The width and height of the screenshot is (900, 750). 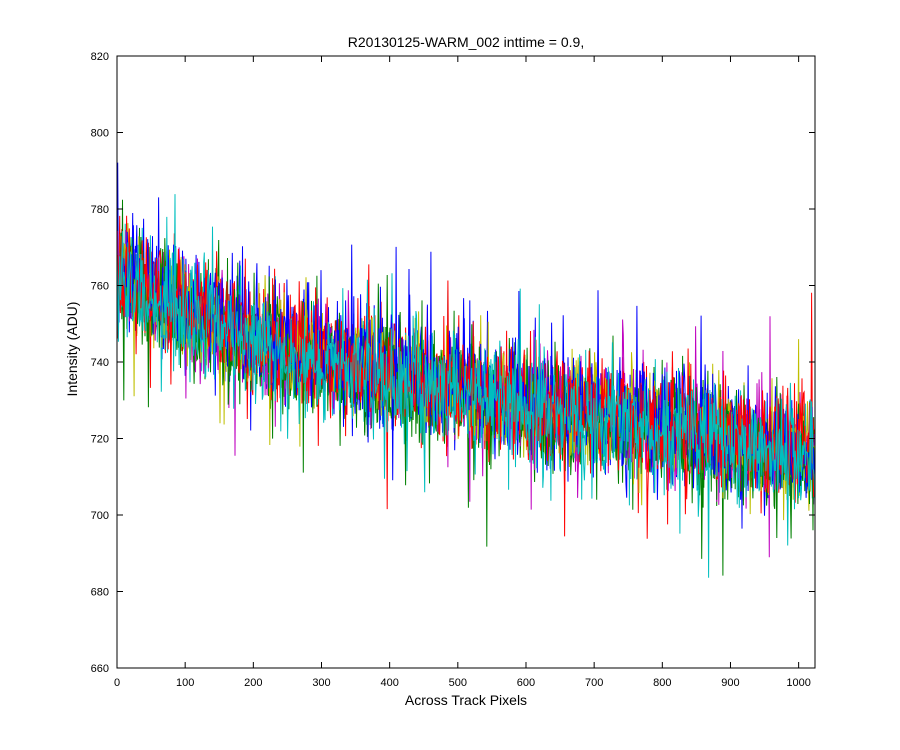 I want to click on y-tick-label: 820, so click(x=100, y=57).